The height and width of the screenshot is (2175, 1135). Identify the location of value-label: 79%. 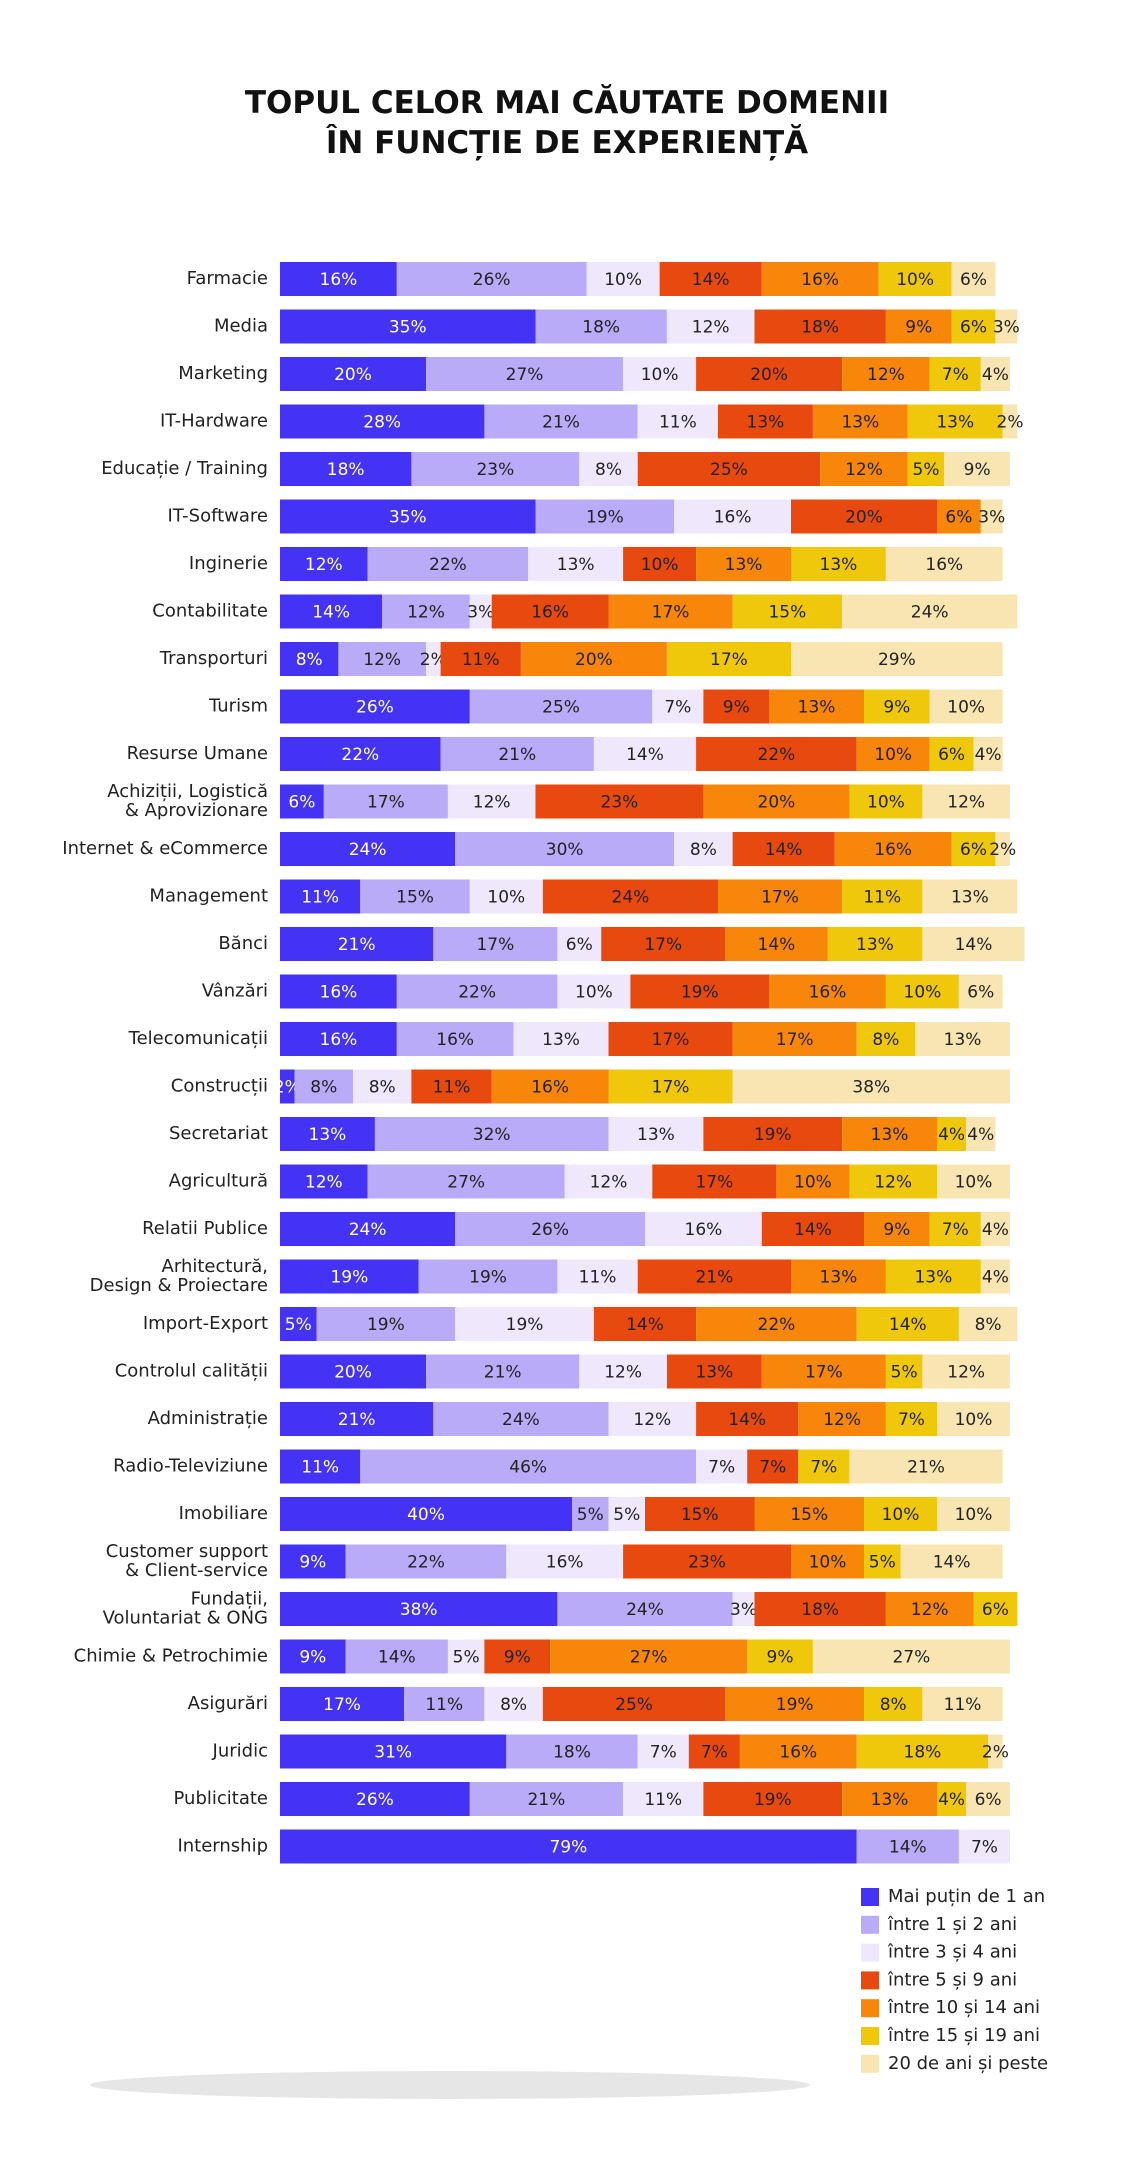
(568, 1848).